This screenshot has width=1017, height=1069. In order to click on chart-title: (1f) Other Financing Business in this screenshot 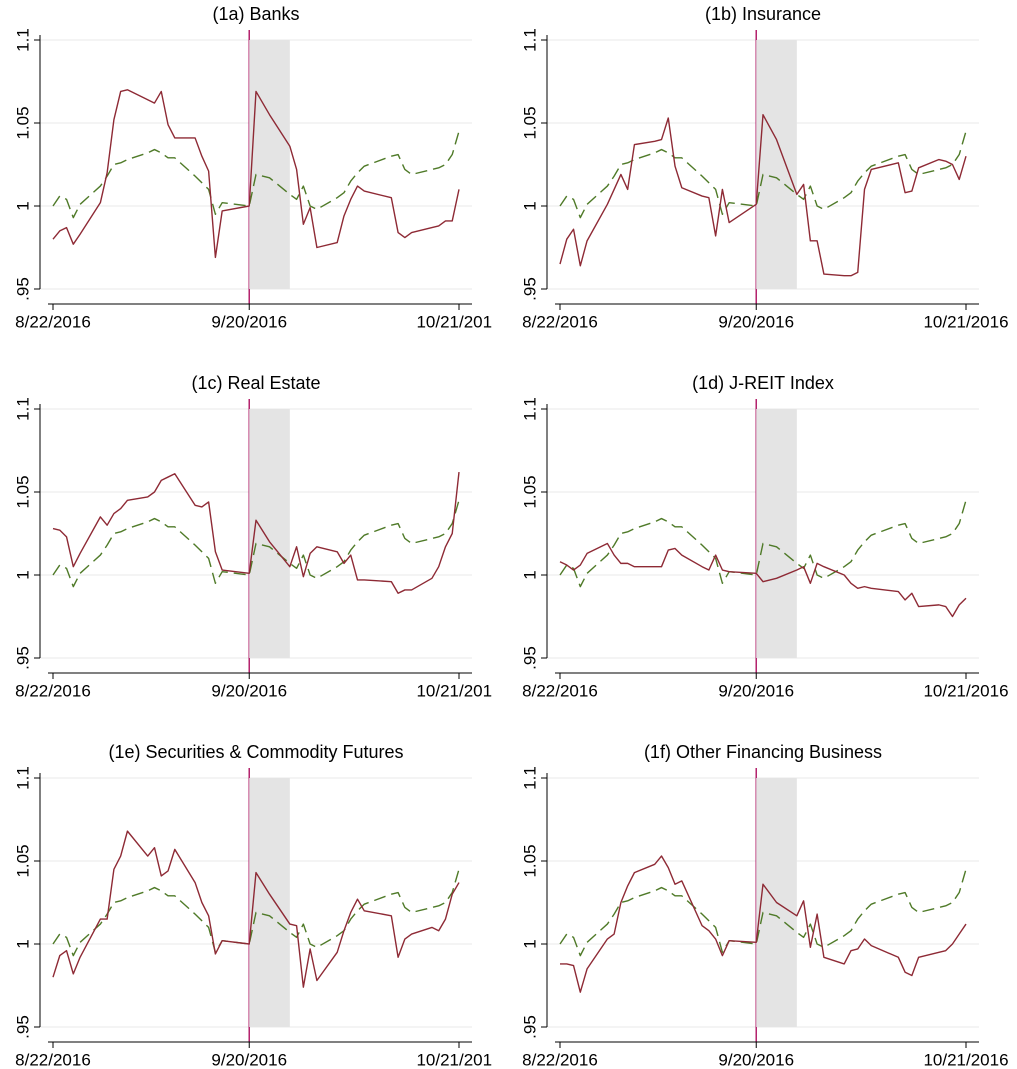, I will do `click(763, 752)`.